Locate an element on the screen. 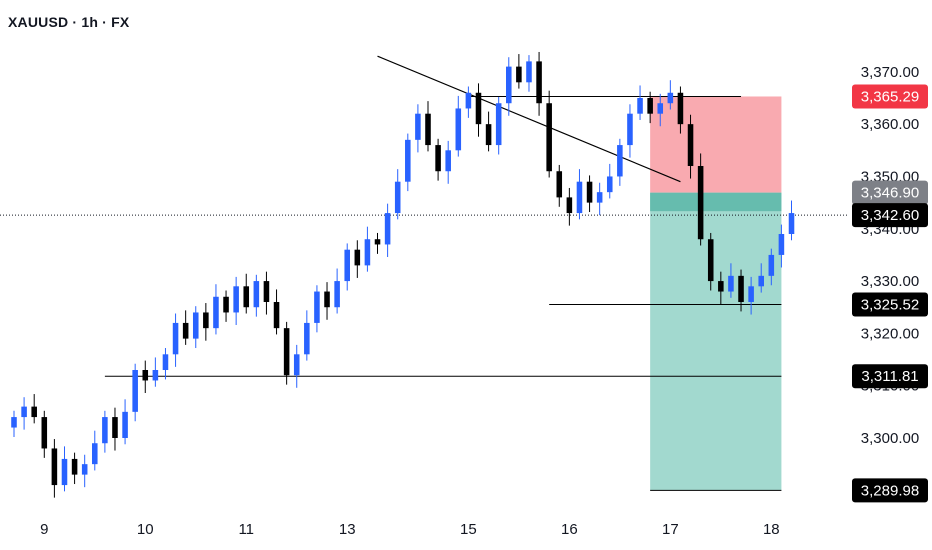 Image resolution: width=932 pixels, height=550 pixels. price-tag: 3,311.81 is located at coordinates (890, 376).